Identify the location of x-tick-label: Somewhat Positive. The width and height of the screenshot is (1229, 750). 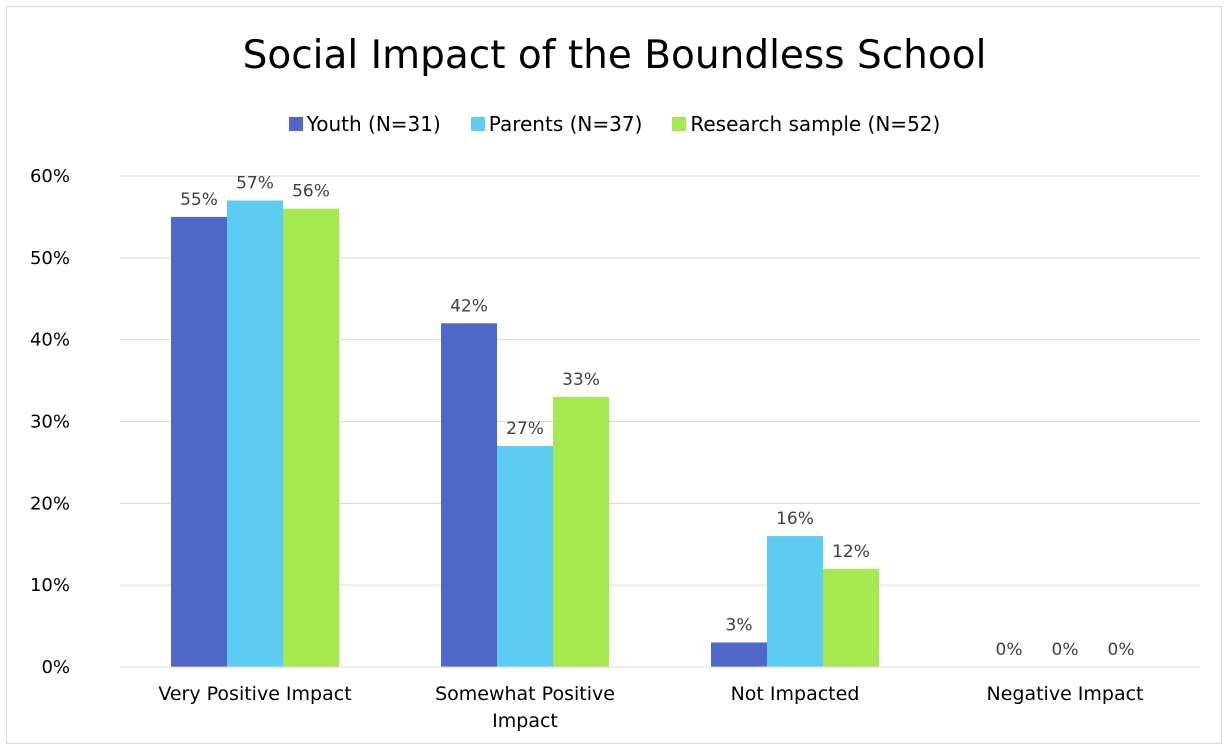
(525, 694).